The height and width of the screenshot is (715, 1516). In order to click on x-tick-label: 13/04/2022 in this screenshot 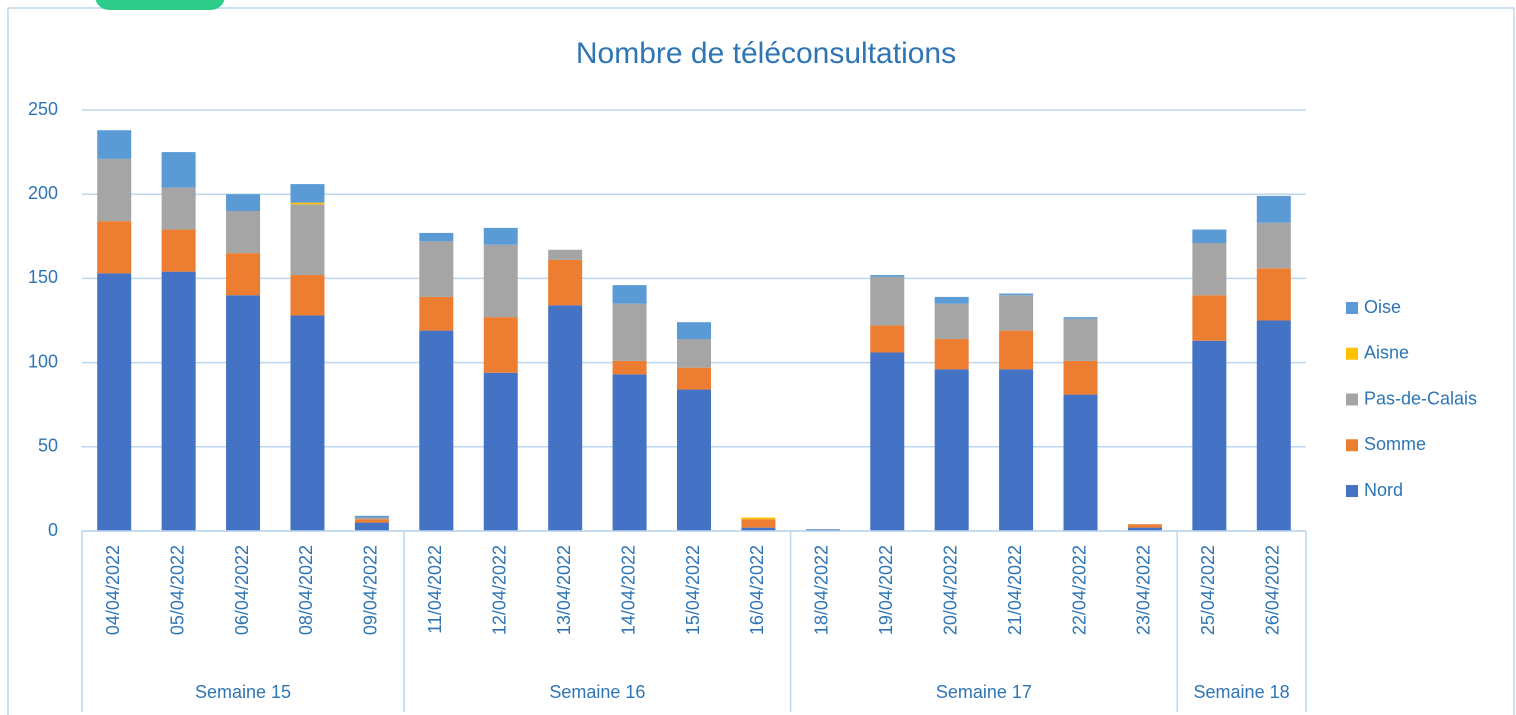, I will do `click(564, 590)`.